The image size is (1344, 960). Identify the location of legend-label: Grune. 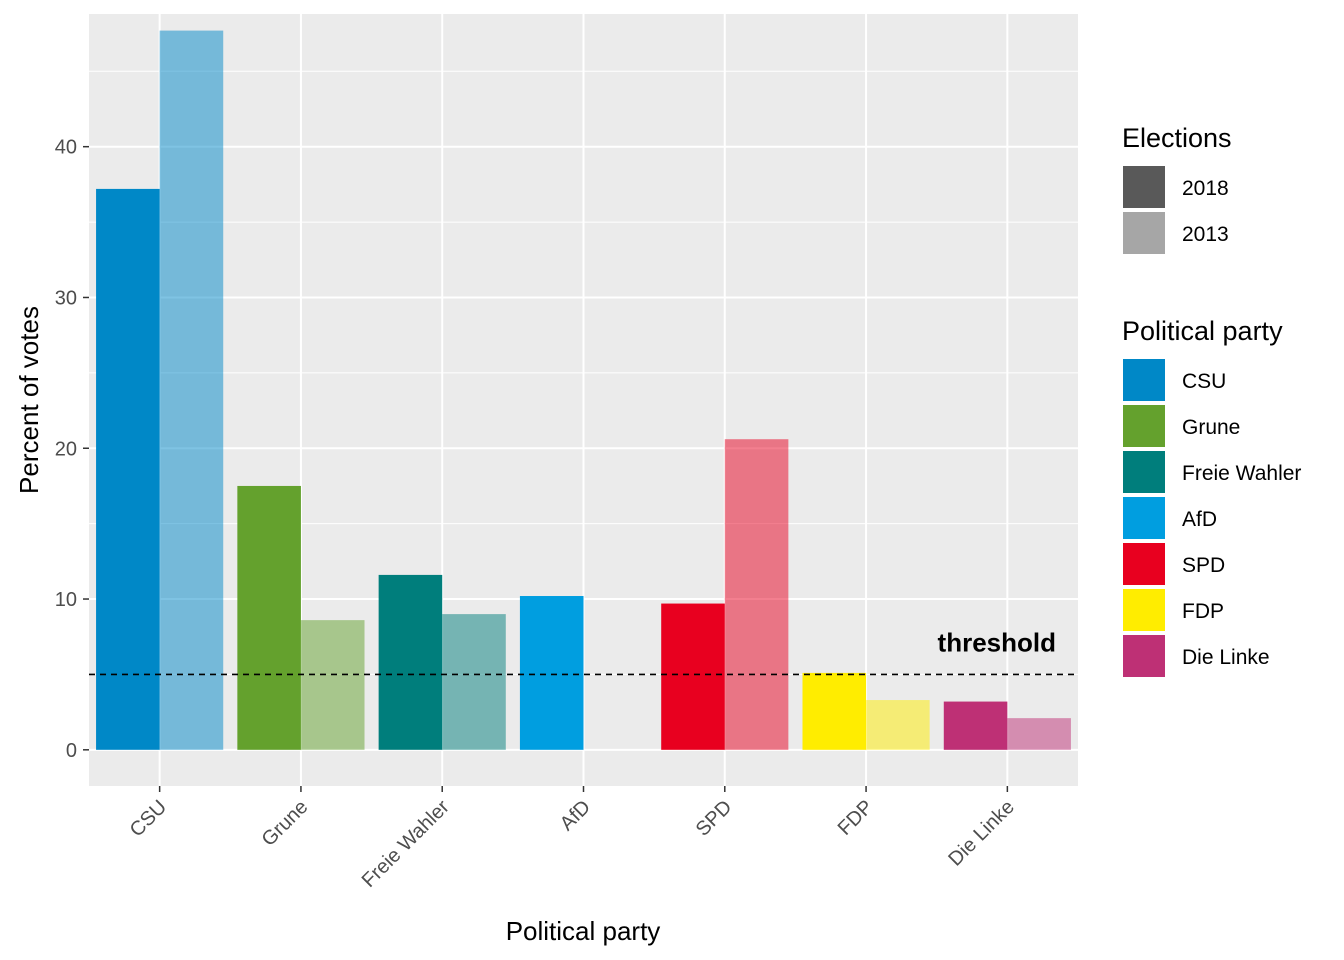
(1211, 427).